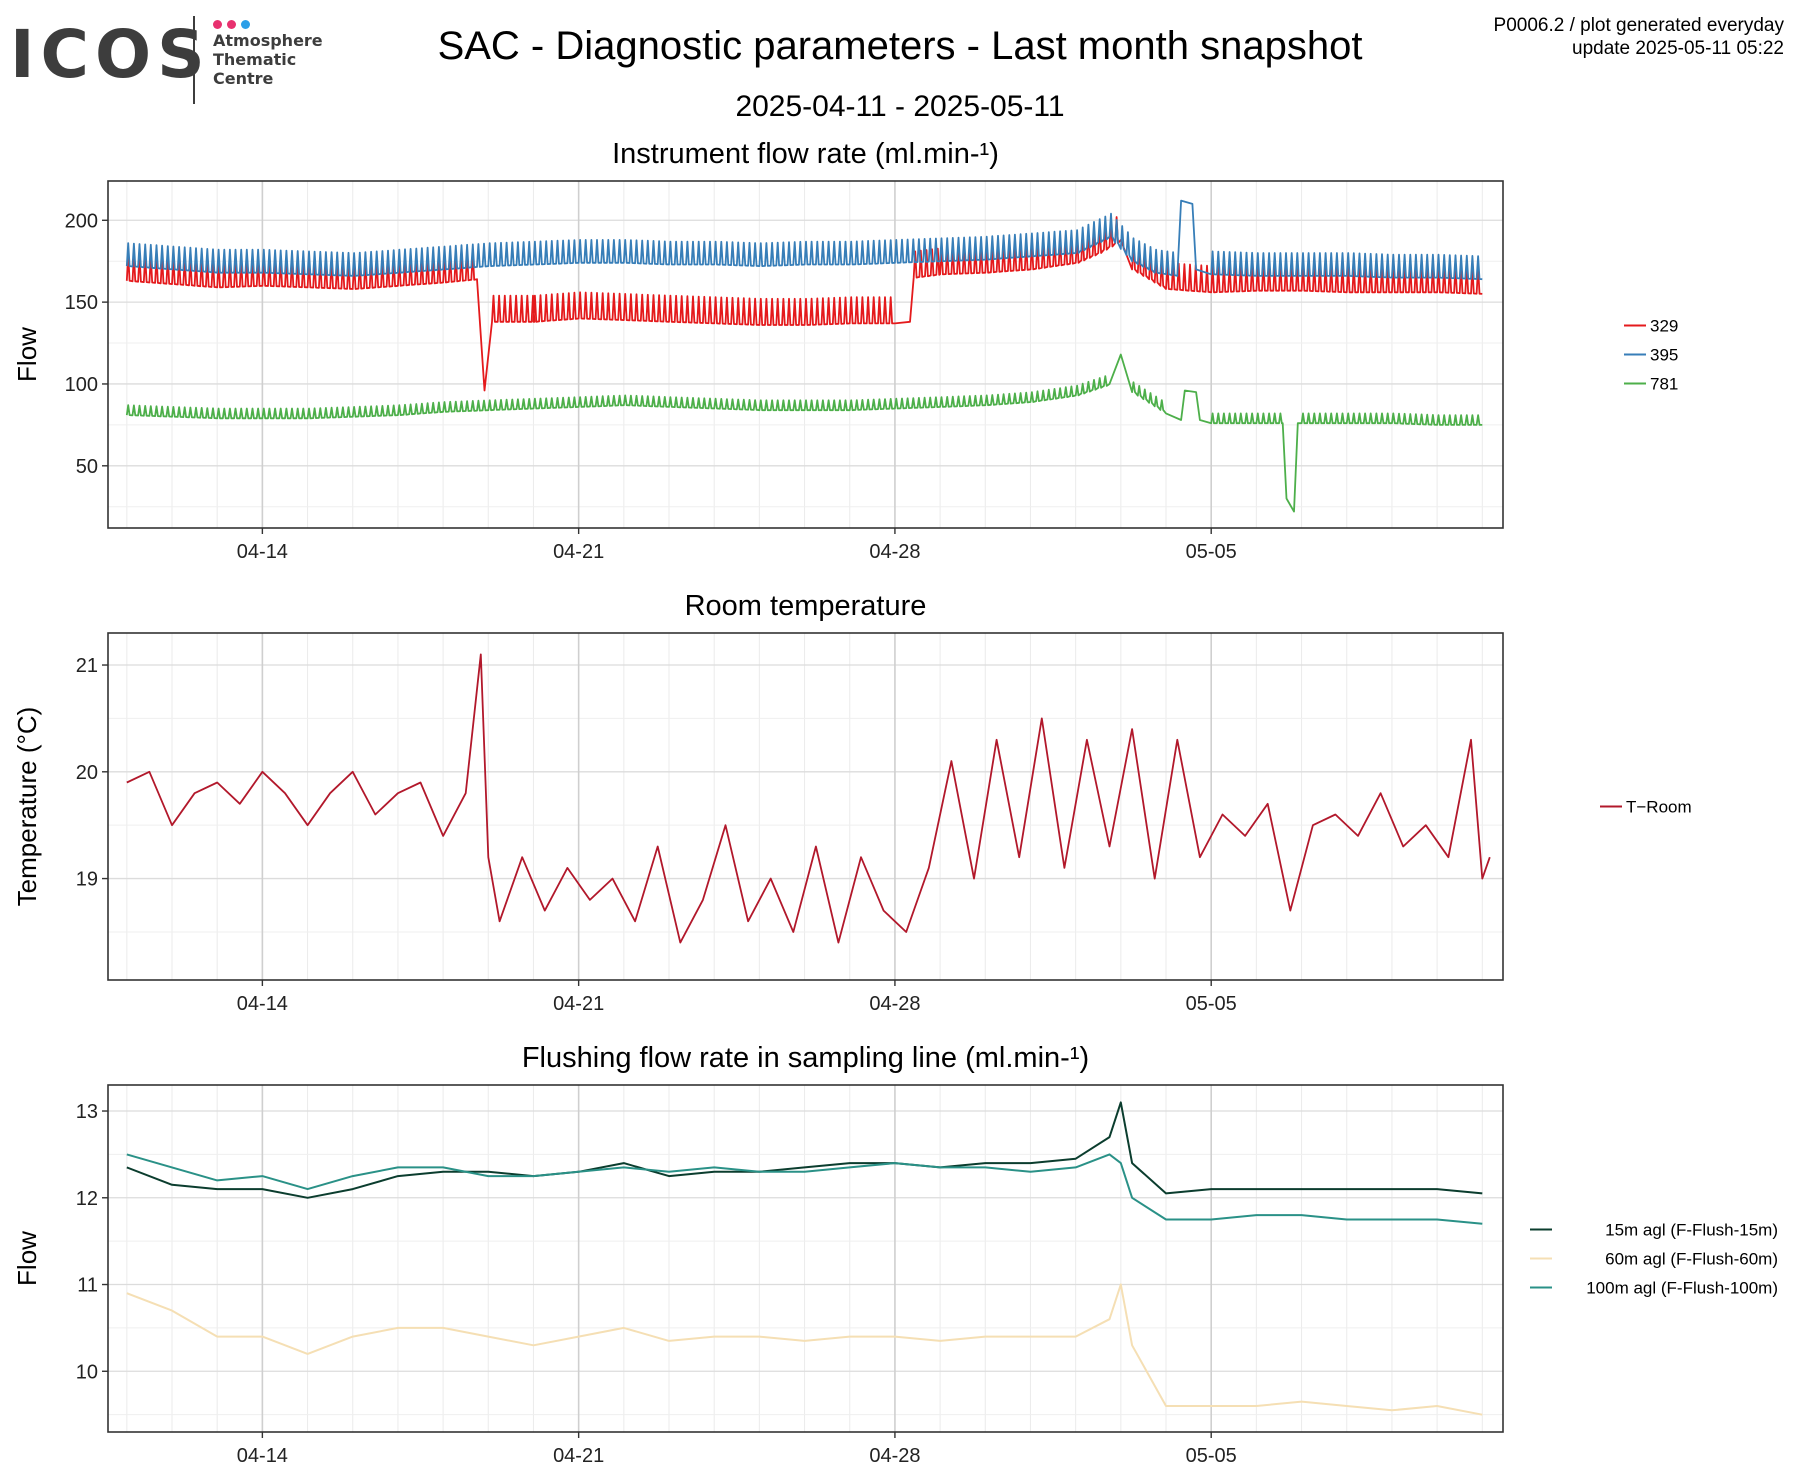 This screenshot has height=1470, width=1800. I want to click on chart-title: Room temperature, so click(806, 606).